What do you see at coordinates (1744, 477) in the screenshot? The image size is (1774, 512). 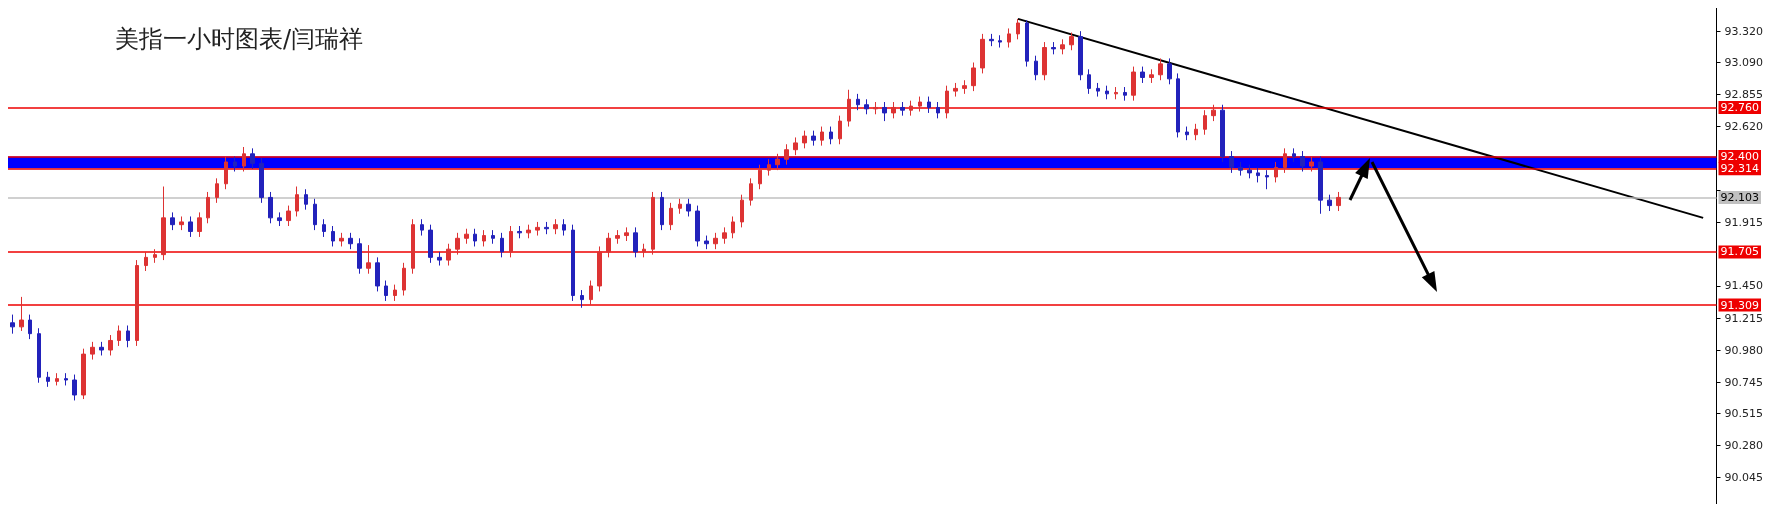 I see `y-tick-label: 90.045` at bounding box center [1744, 477].